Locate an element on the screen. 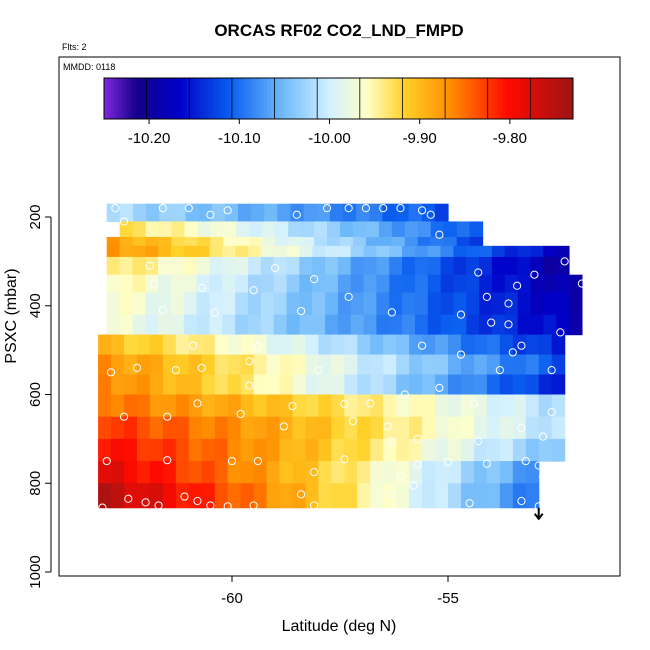  date-label: MMDD: 0118 is located at coordinates (89, 67).